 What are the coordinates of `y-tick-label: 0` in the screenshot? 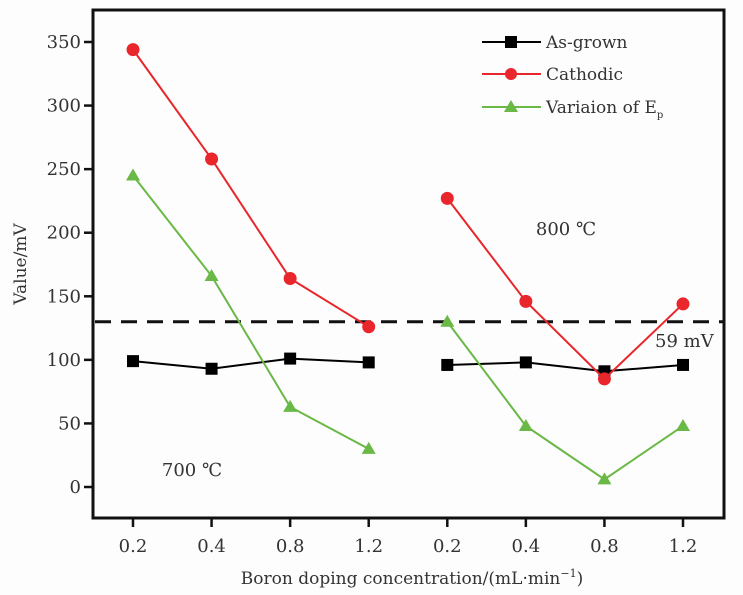 It's located at (75, 487).